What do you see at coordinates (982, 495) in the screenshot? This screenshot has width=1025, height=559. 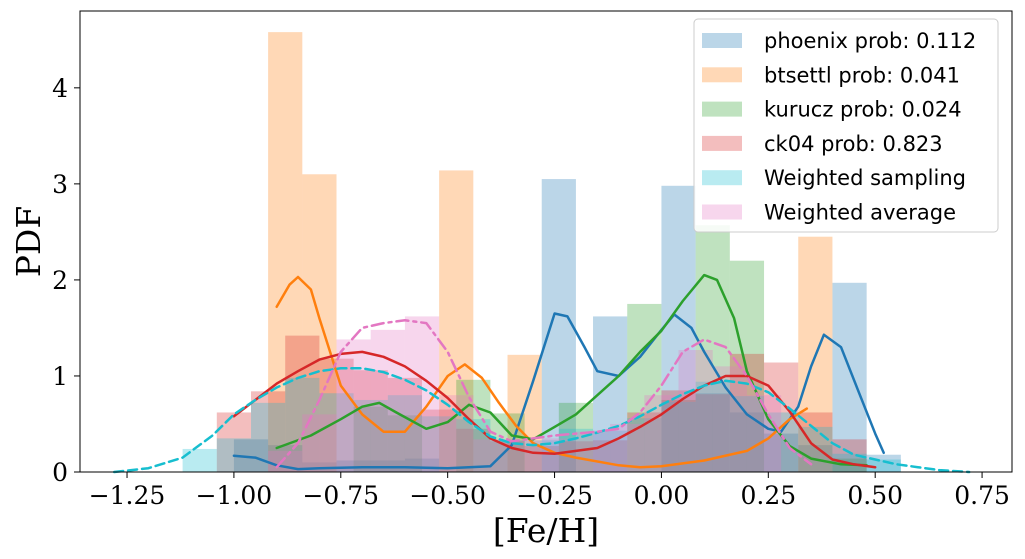 I see `x-tick-label: 0.75` at bounding box center [982, 495].